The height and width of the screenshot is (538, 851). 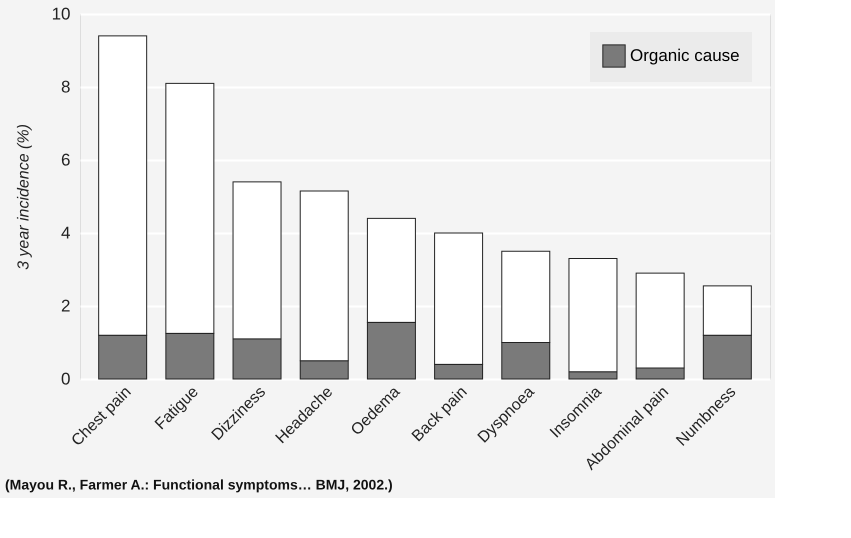 What do you see at coordinates (65, 233) in the screenshot?
I see `y-tick-label: 4` at bounding box center [65, 233].